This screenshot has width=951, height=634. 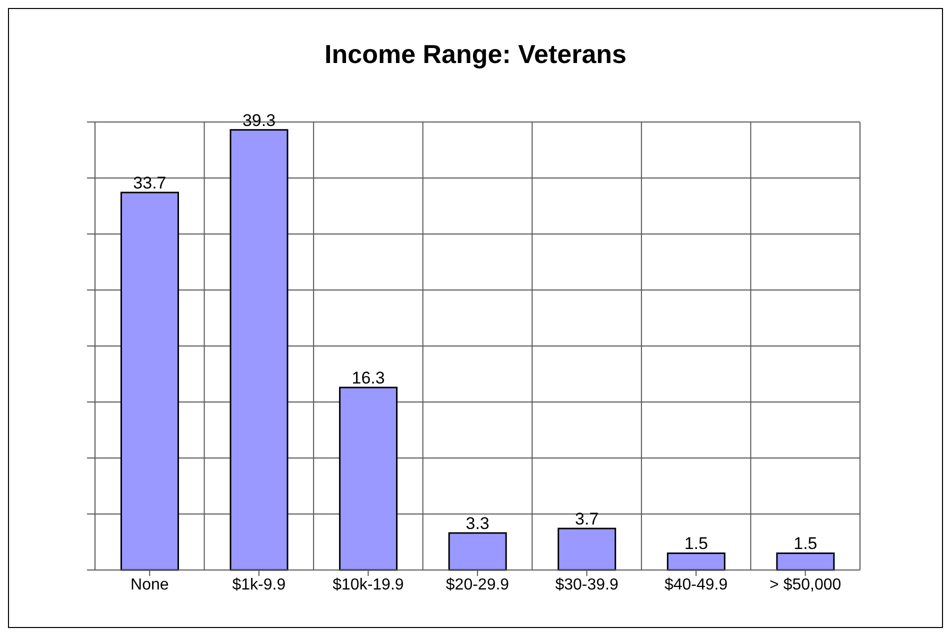 What do you see at coordinates (368, 378) in the screenshot?
I see `data-label: 16.3` at bounding box center [368, 378].